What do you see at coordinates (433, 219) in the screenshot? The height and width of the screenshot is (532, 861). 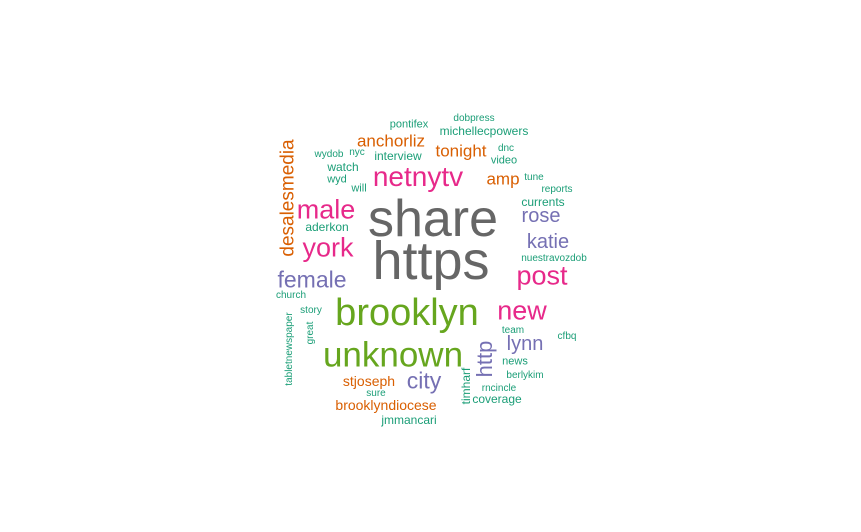 I see `word-share: share` at bounding box center [433, 219].